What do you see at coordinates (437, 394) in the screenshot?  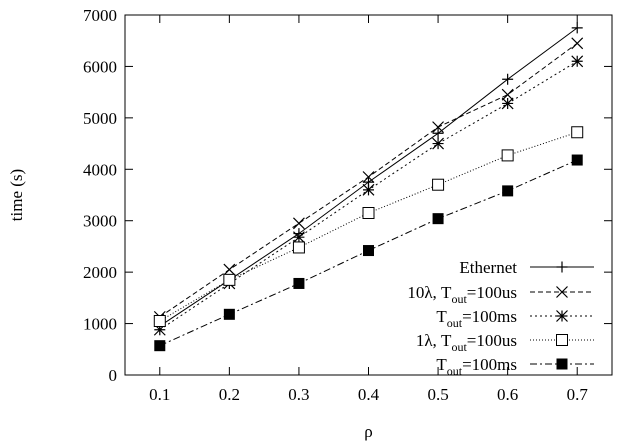 I see `x-tick-label: 0.5` at bounding box center [437, 394].